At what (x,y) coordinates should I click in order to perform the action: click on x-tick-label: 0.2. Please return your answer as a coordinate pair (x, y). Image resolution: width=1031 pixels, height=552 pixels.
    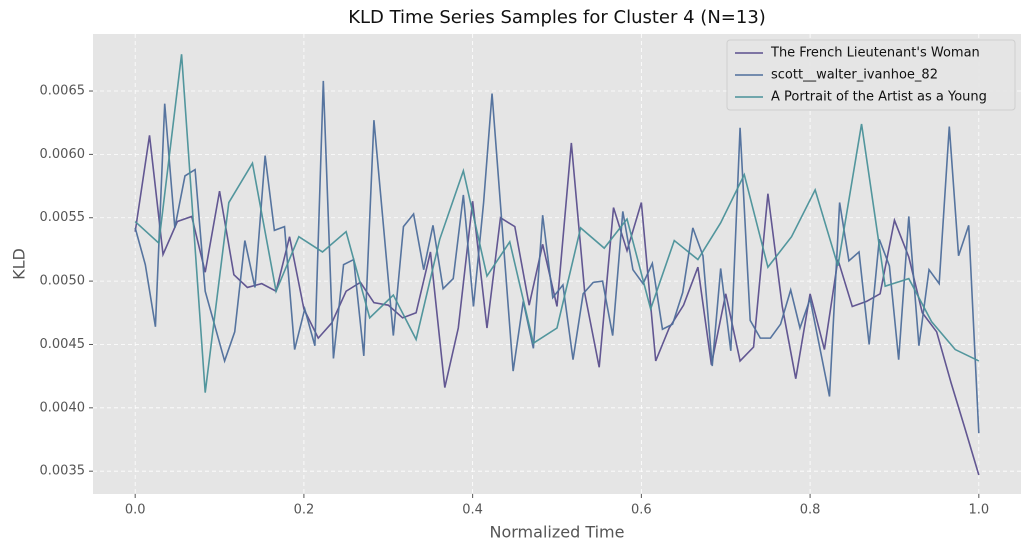
    Looking at the image, I should click on (304, 510).